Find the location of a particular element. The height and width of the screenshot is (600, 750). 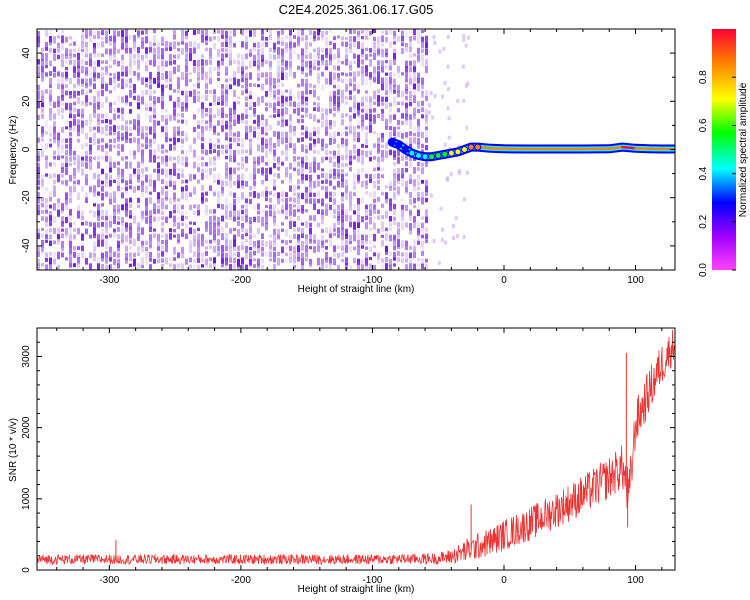

y-tick-label: 20 is located at coordinates (26, 101).